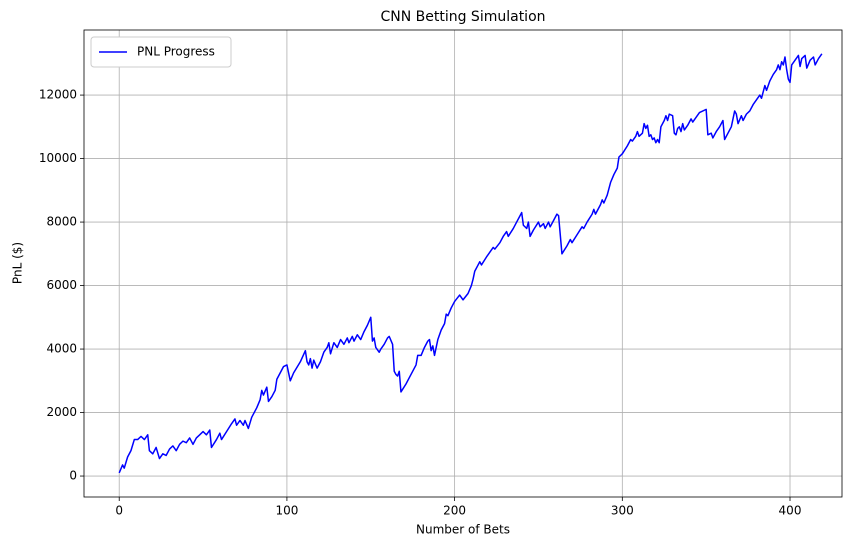  What do you see at coordinates (61, 222) in the screenshot?
I see `y-tick-label: 8000` at bounding box center [61, 222].